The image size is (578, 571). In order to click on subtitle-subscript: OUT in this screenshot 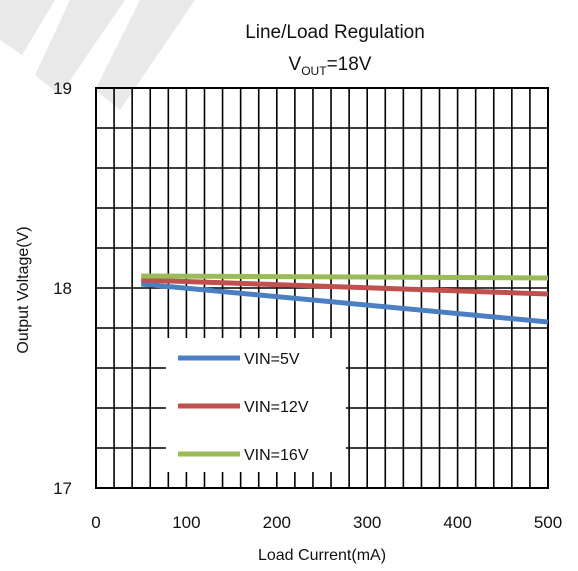, I will do `click(314, 71)`.